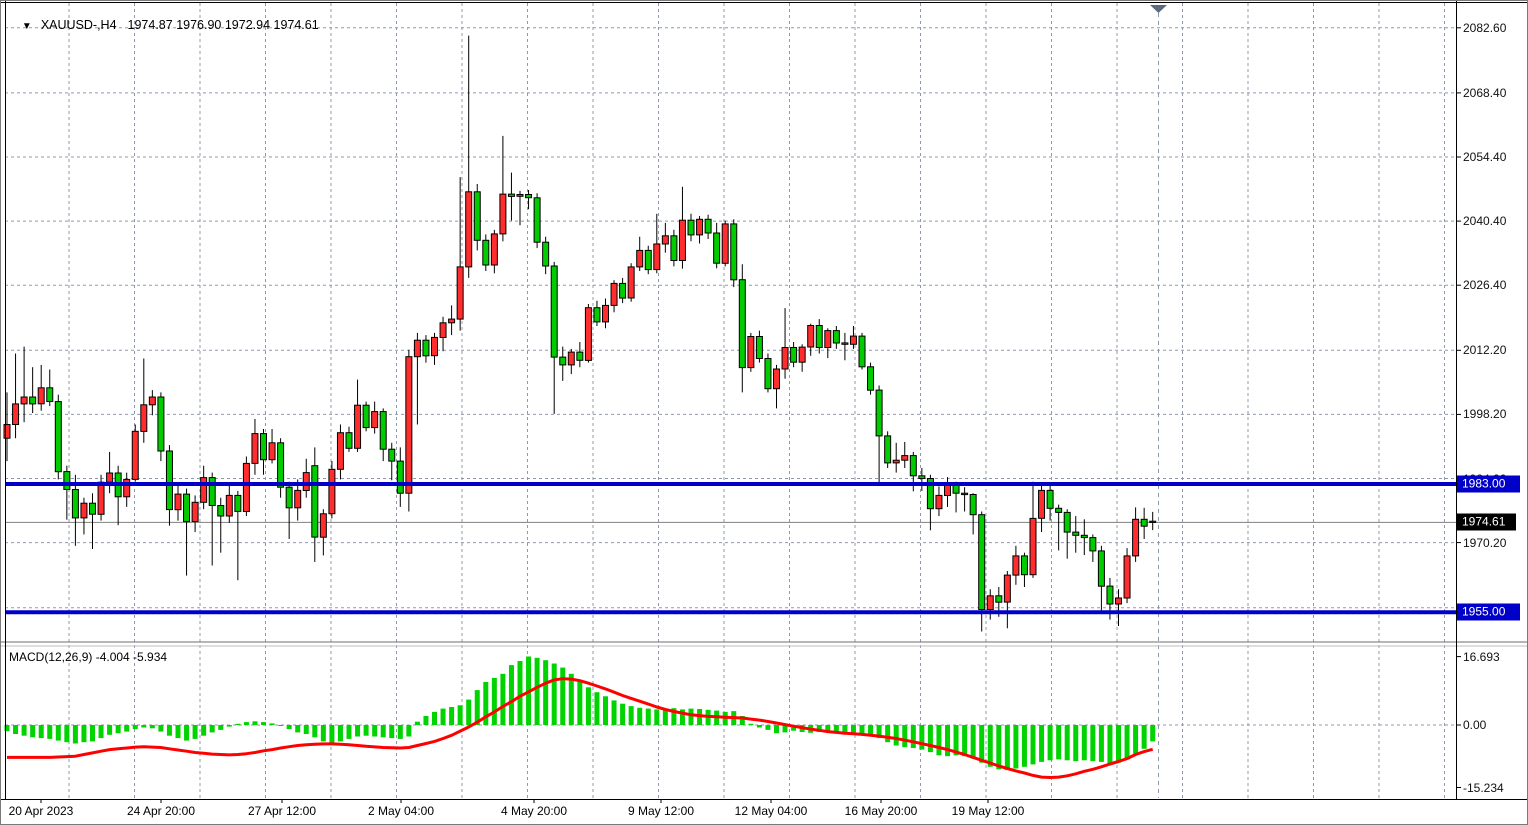 Image resolution: width=1528 pixels, height=825 pixels. What do you see at coordinates (1158, 9) in the screenshot?
I see `shift-marker-icon` at bounding box center [1158, 9].